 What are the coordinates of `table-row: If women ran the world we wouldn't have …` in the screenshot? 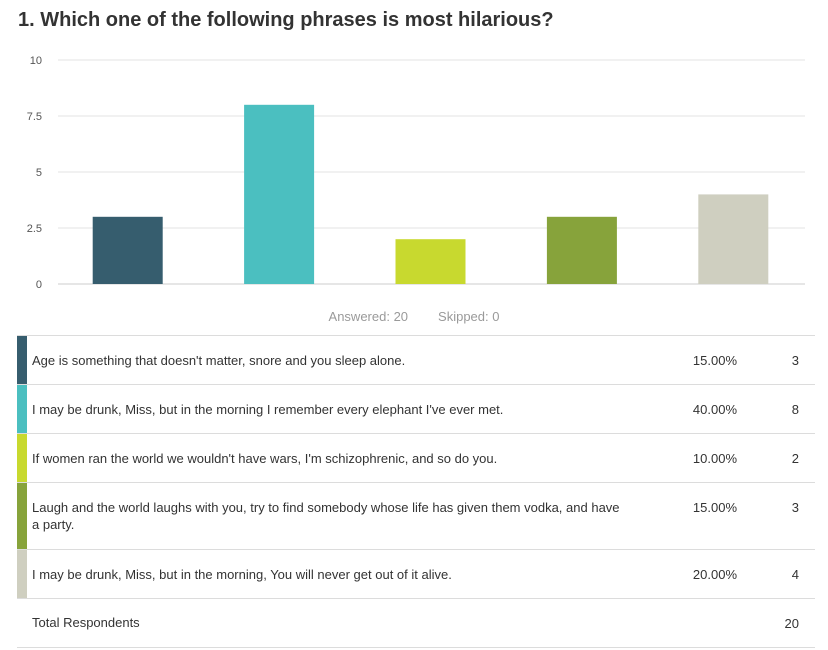 It's located at (416, 458).